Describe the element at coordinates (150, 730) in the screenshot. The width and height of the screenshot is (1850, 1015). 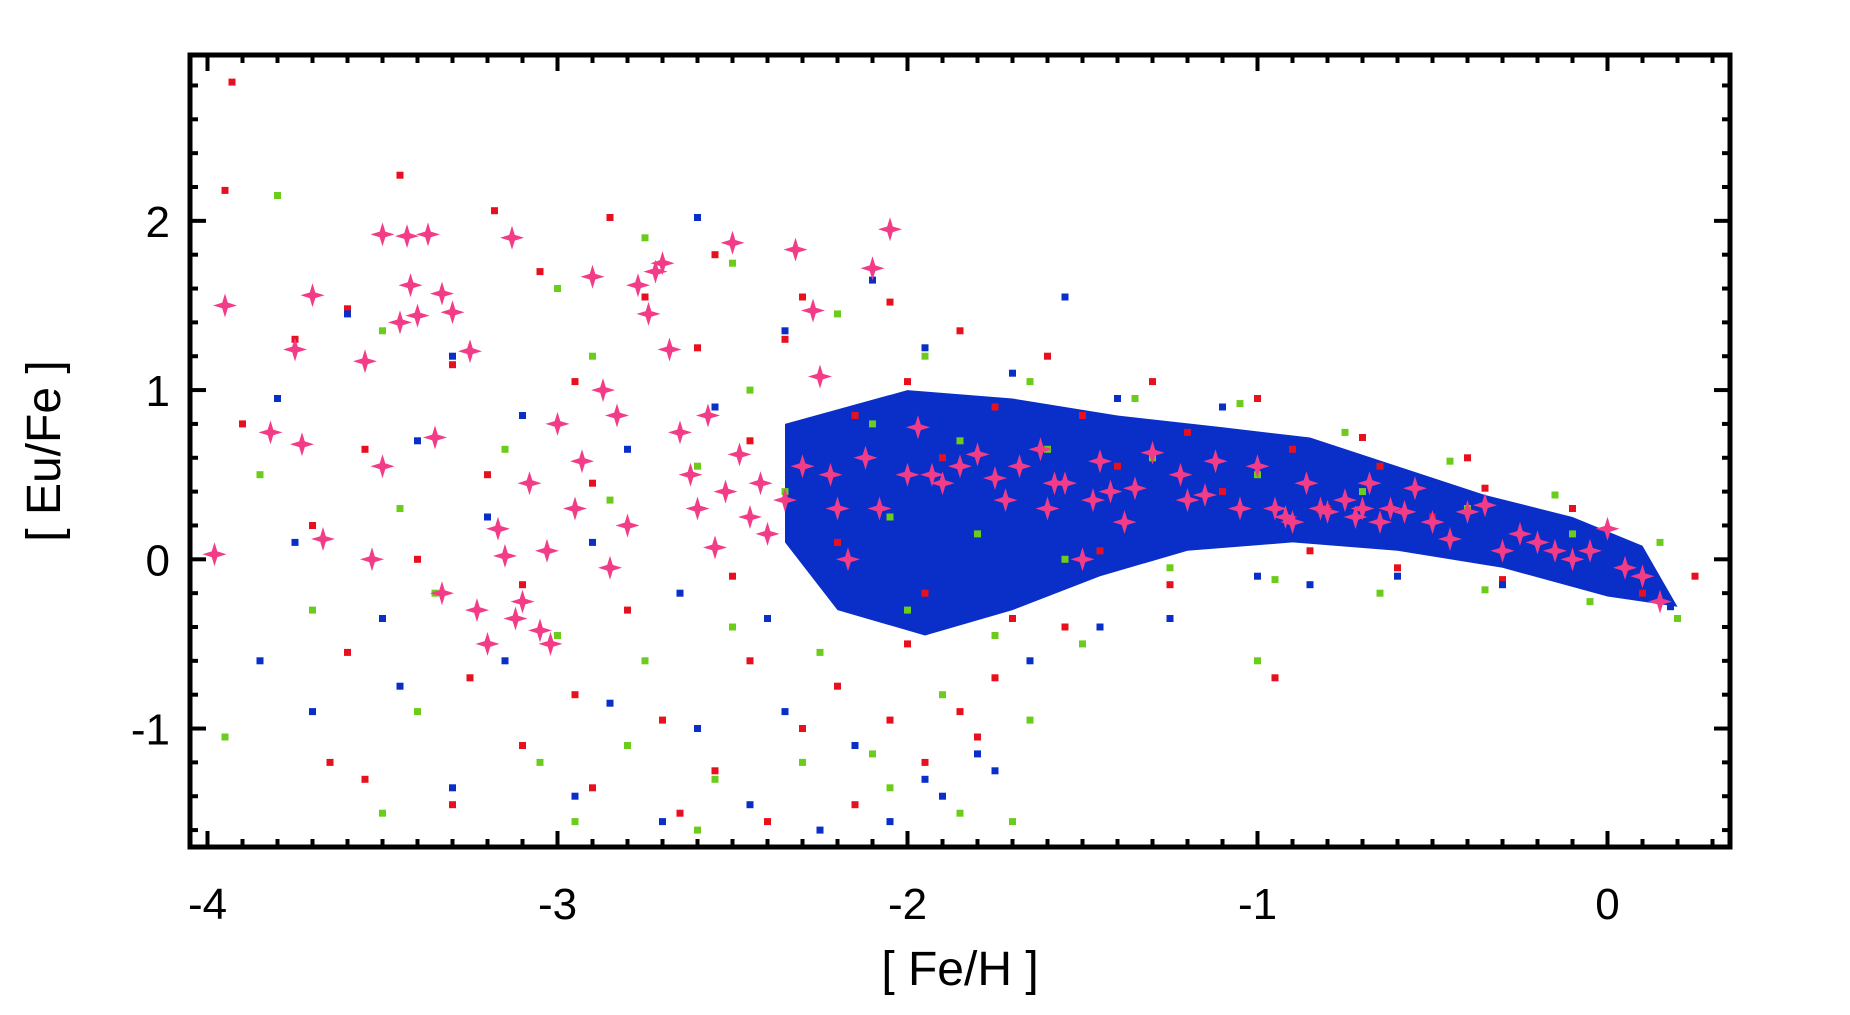
I see `y-tick-label: -1` at that location.